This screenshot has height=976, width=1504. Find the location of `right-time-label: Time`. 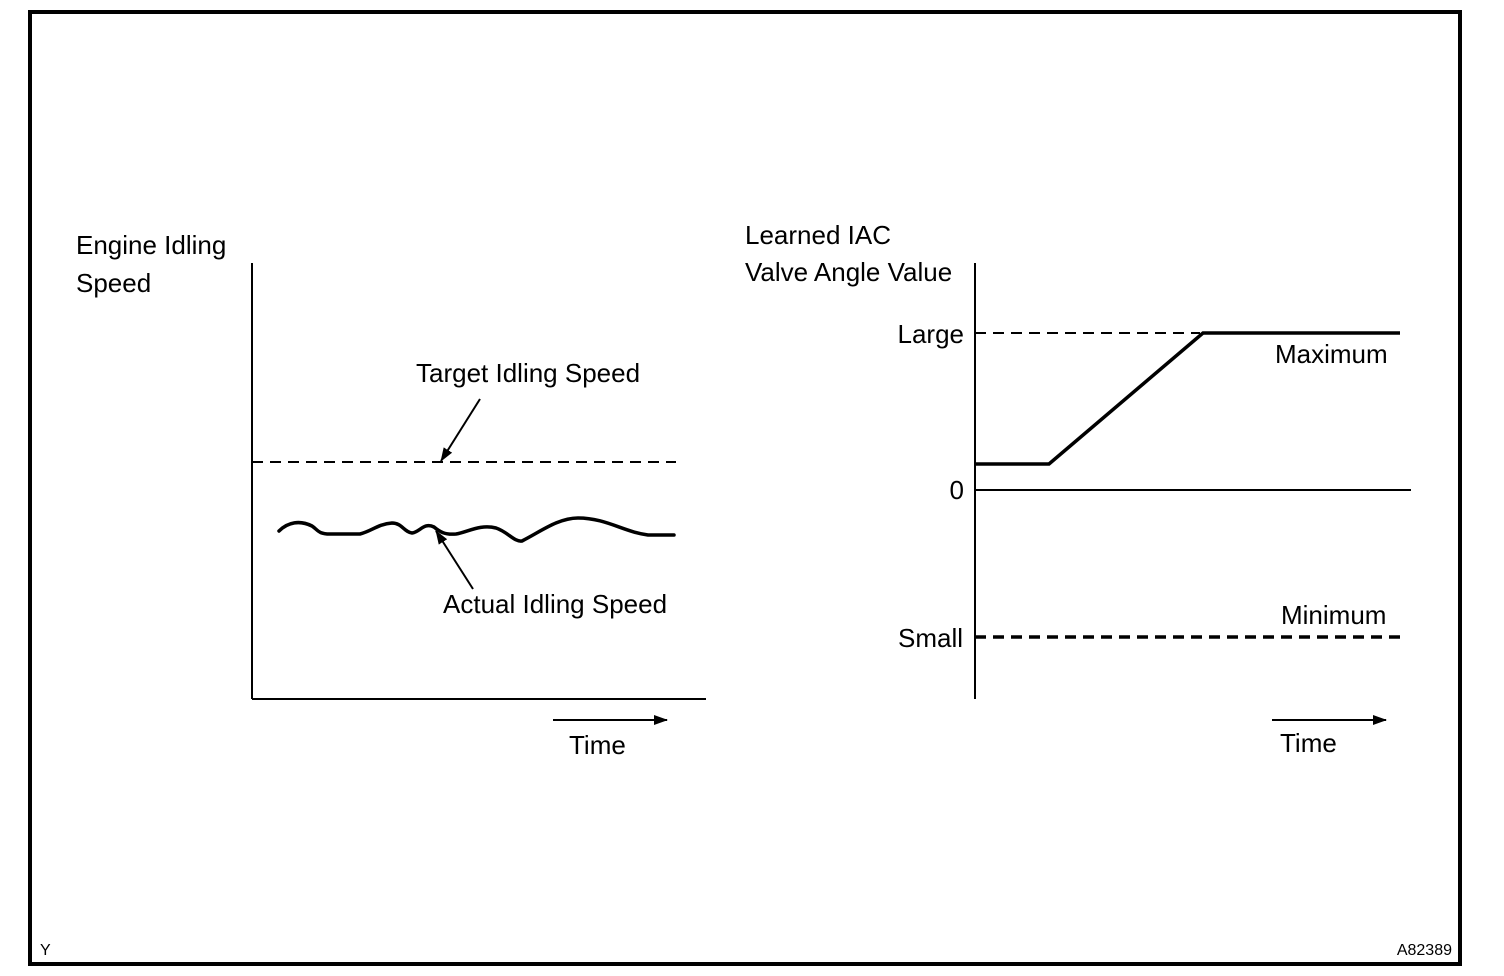

right-time-label: Time is located at coordinates (1308, 743).